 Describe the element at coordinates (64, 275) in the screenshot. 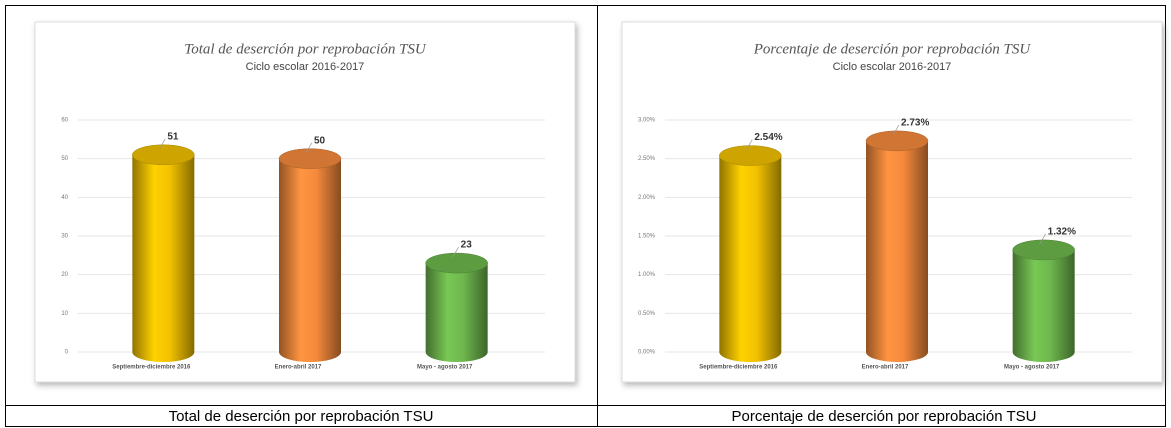

I see `y-tick-label: 20` at that location.